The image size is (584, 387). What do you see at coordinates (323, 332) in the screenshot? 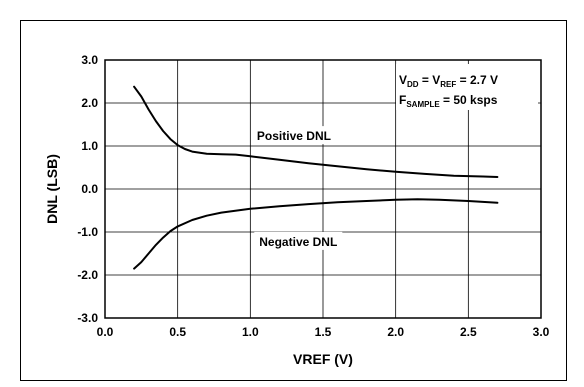
I see `x-tick-label: 1.5` at bounding box center [323, 332].